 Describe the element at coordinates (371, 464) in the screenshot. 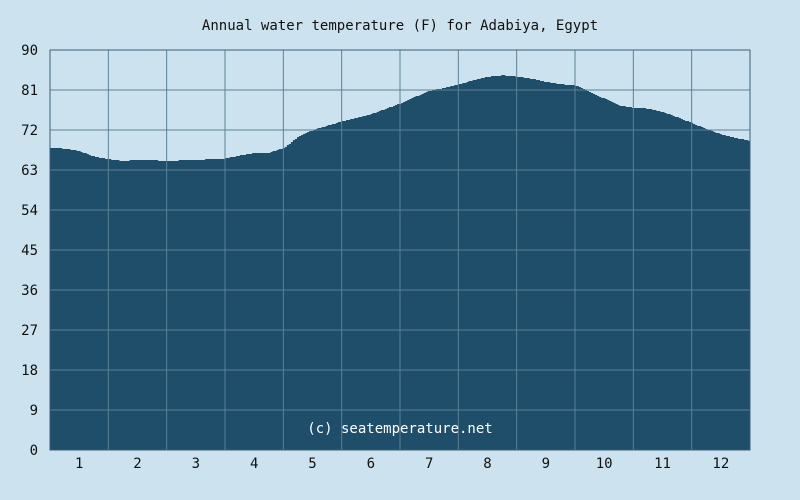

I see `x-tick-label: 6` at that location.